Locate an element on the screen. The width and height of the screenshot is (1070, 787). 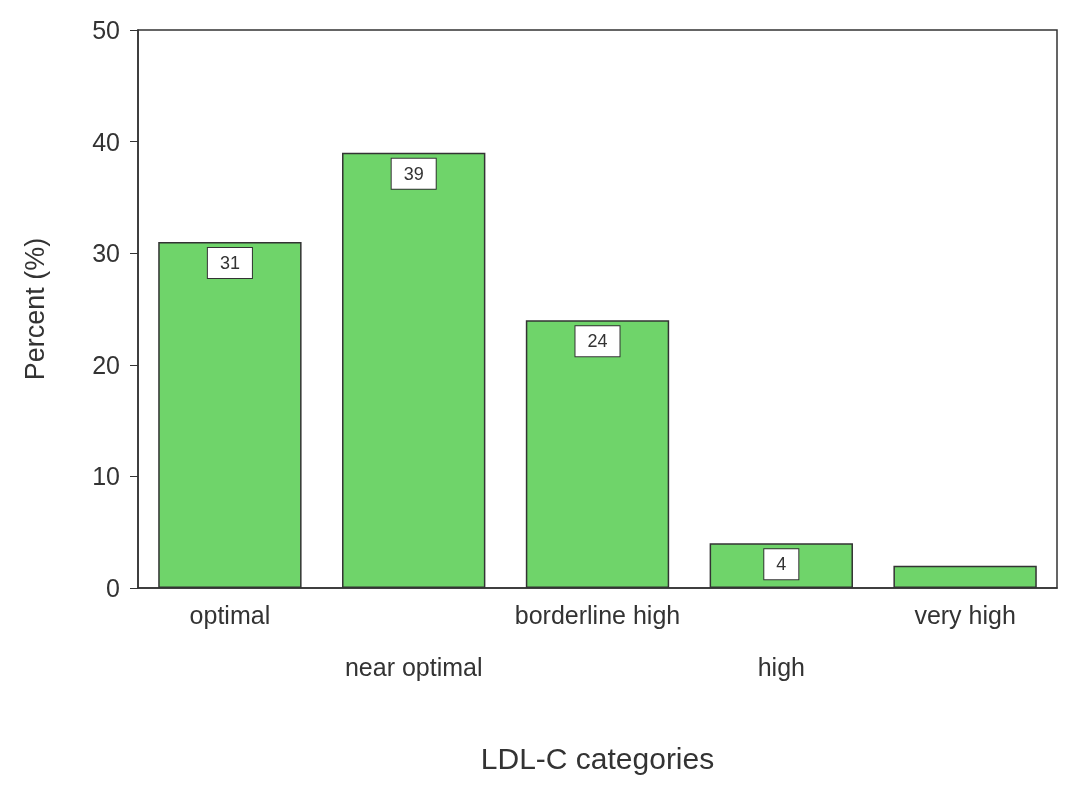
data-label: 39 is located at coordinates (413, 173).